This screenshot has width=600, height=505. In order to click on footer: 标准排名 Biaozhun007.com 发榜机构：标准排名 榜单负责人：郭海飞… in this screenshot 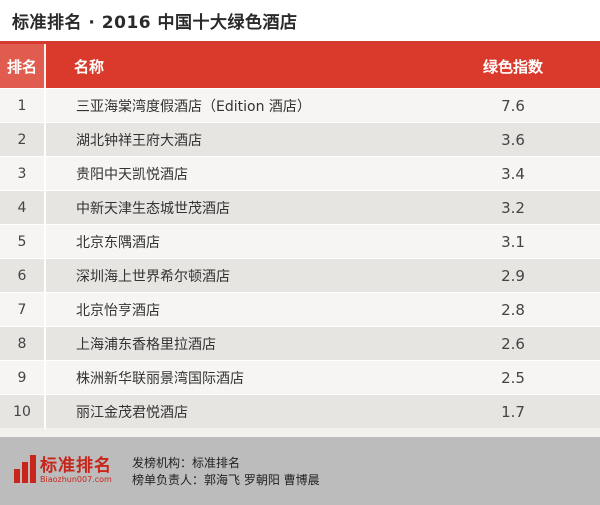, I will do `click(300, 471)`.